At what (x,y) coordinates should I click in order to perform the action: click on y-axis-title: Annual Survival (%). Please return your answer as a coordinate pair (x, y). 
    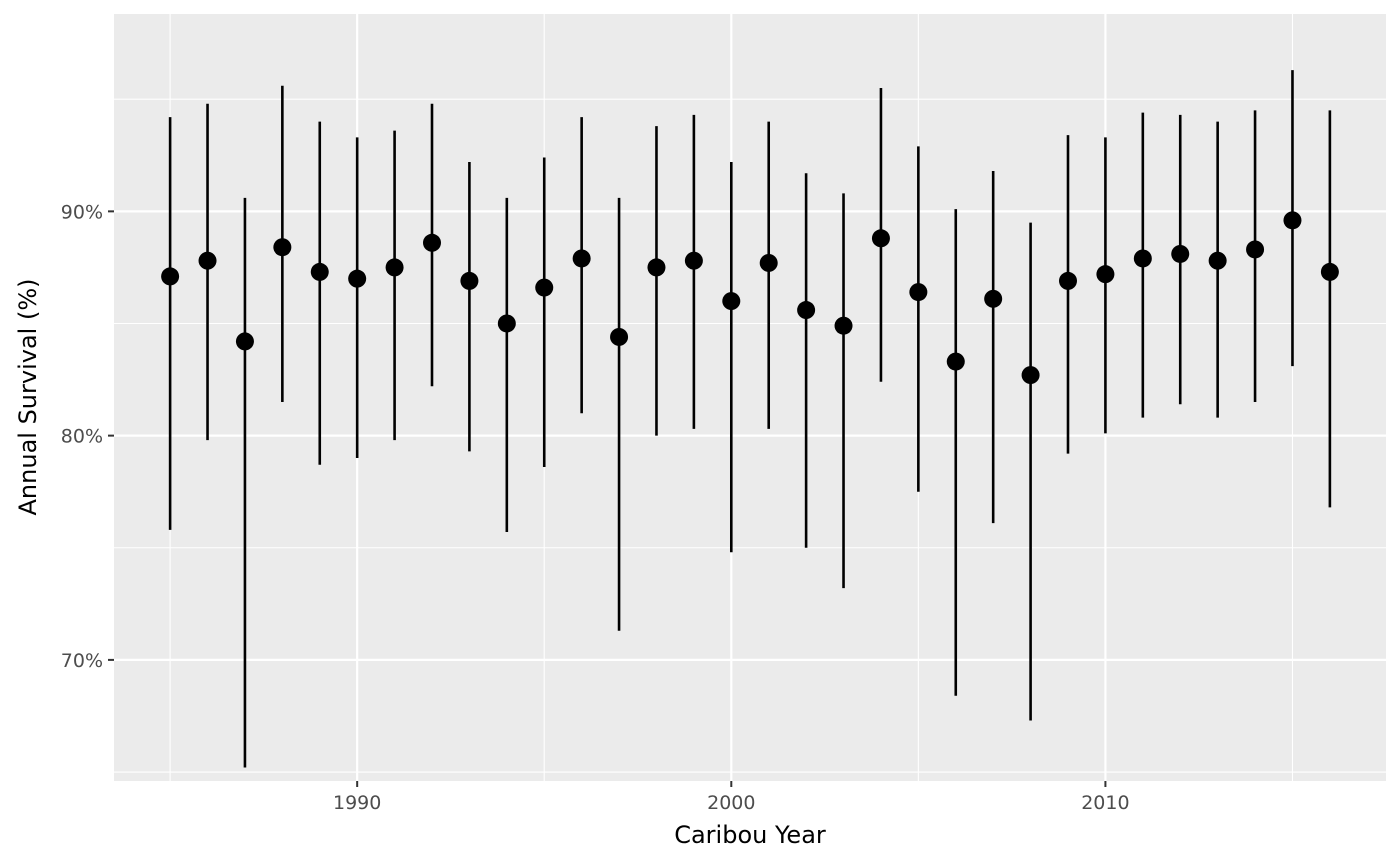
    Looking at the image, I should click on (28, 397).